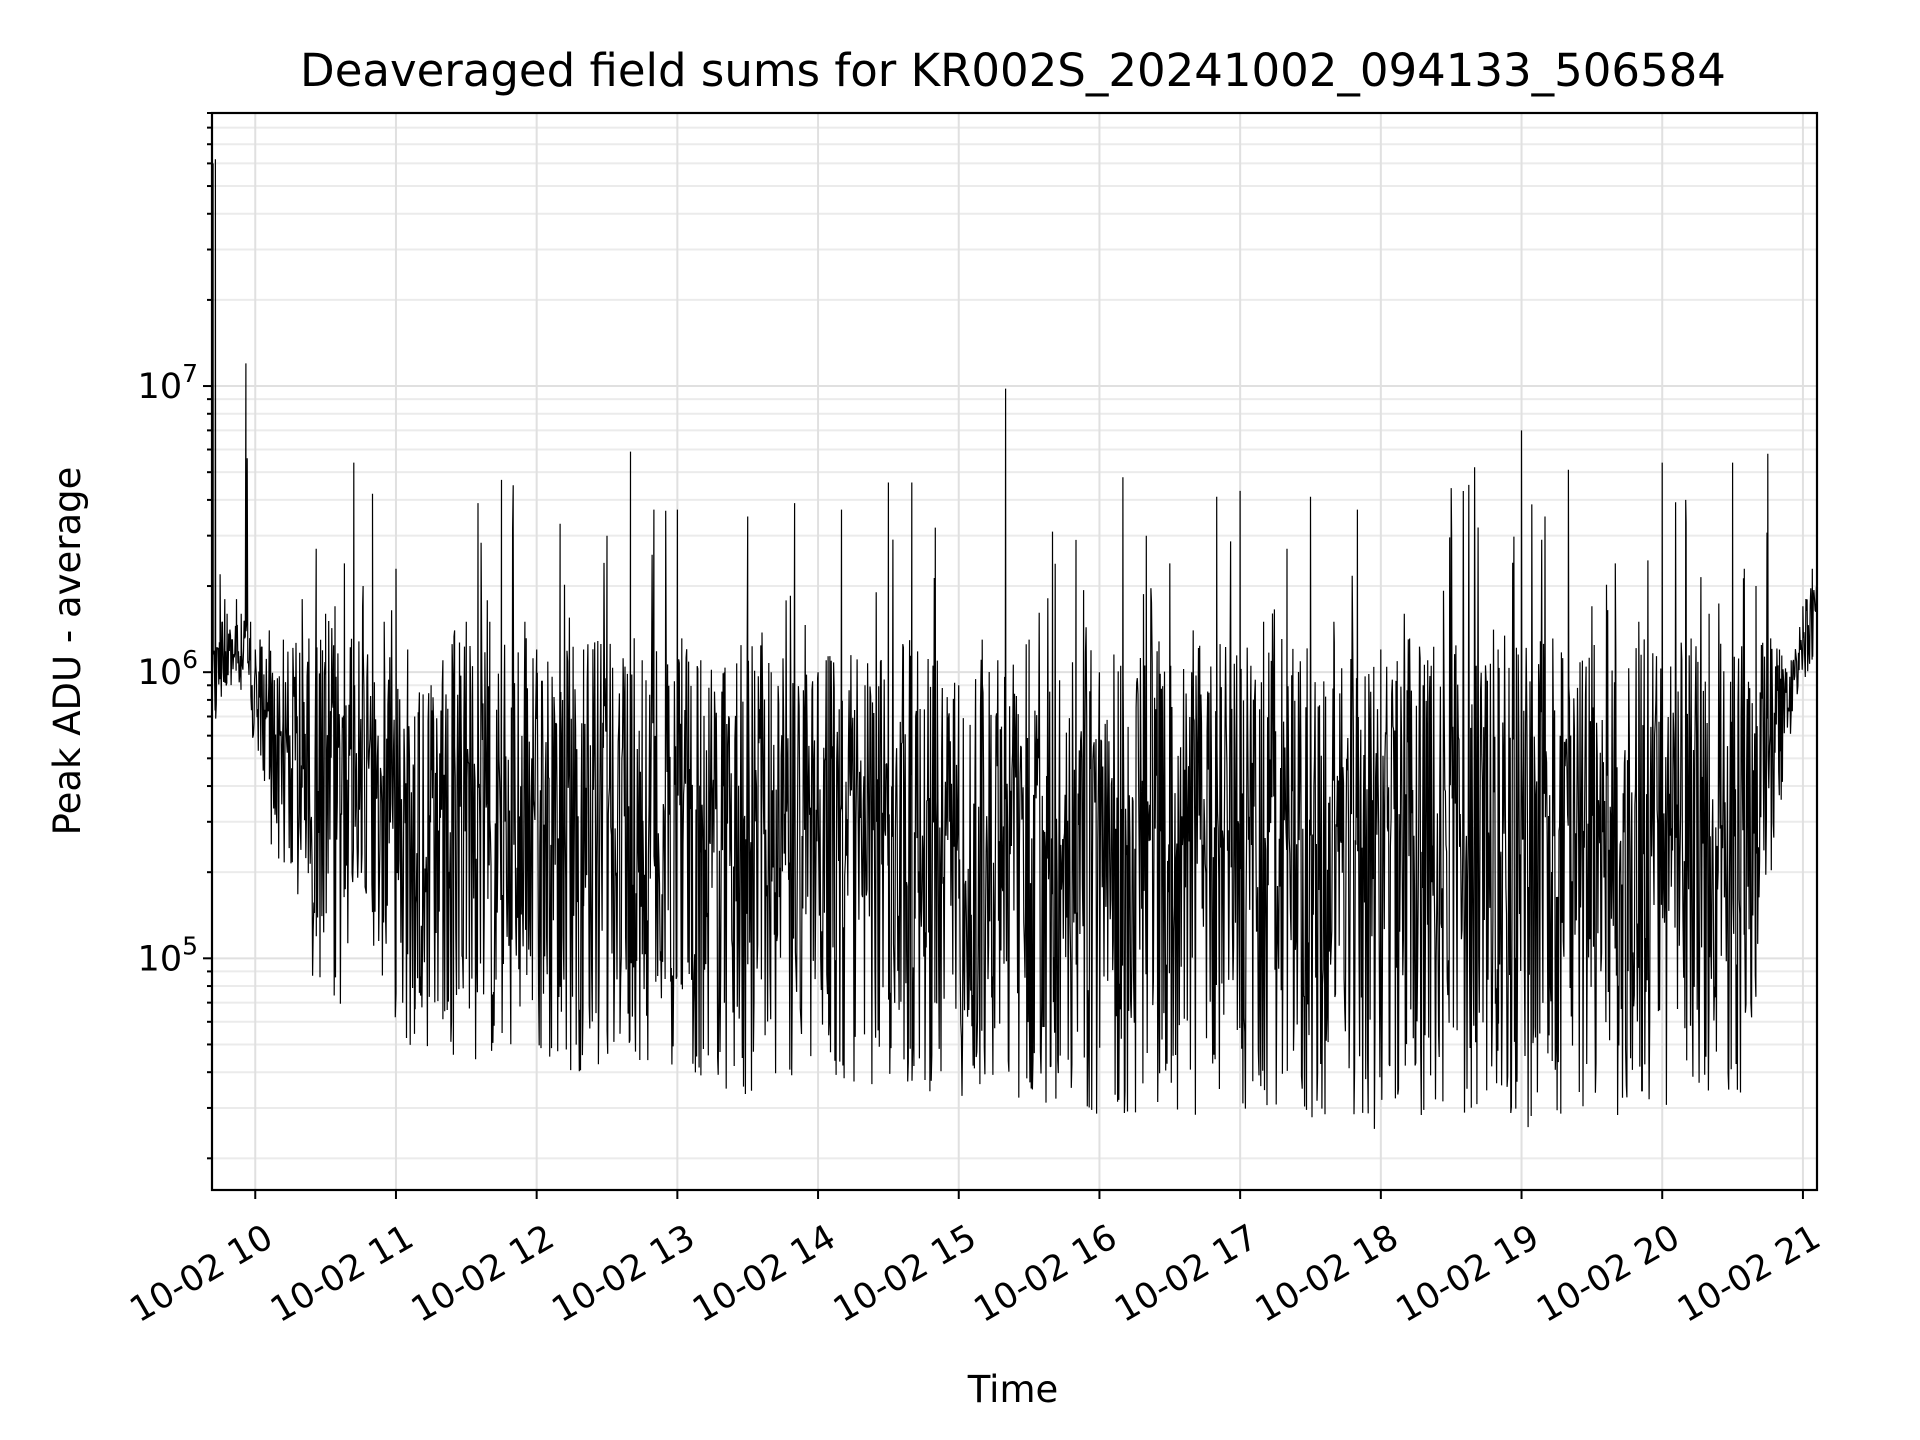 The height and width of the screenshot is (1440, 1920). What do you see at coordinates (1186, 1273) in the screenshot?
I see `x-tick-label: 10-02 17` at bounding box center [1186, 1273].